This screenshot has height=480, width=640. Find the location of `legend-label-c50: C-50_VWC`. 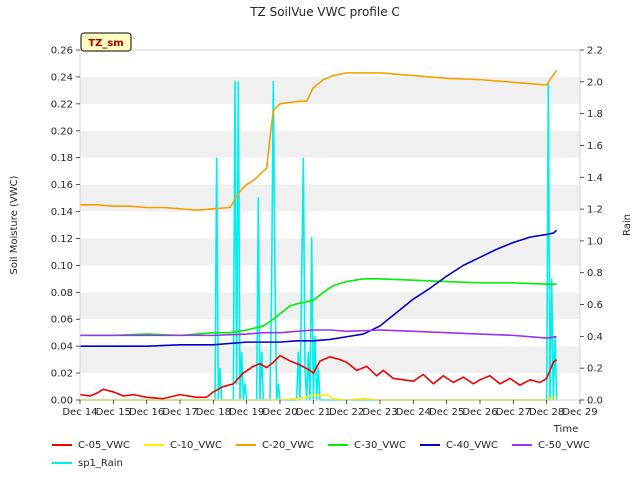

legend-label-c50: C-50_VWC is located at coordinates (564, 445).